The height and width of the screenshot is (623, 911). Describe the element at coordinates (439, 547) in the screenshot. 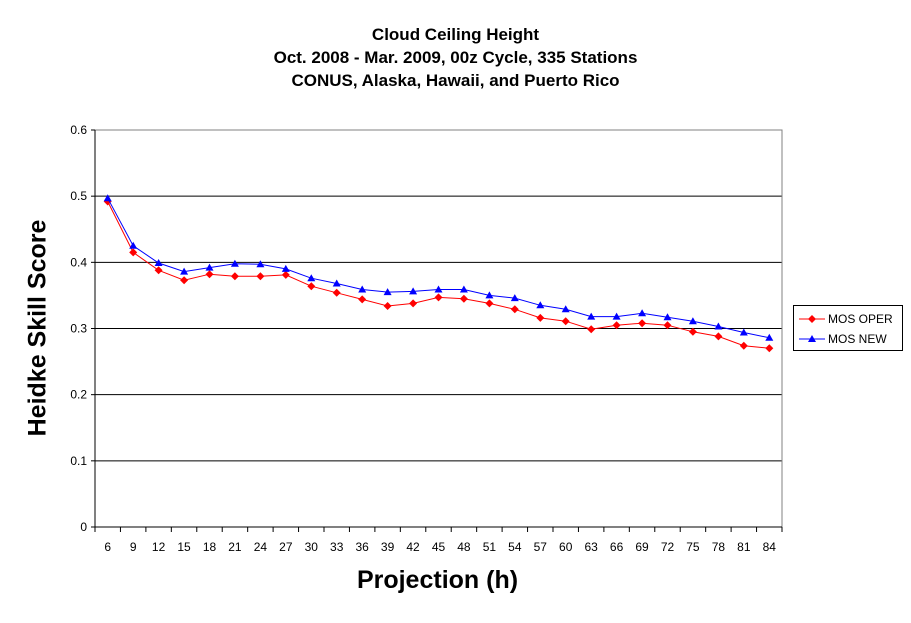

I see `x-tick-label: 45` at that location.